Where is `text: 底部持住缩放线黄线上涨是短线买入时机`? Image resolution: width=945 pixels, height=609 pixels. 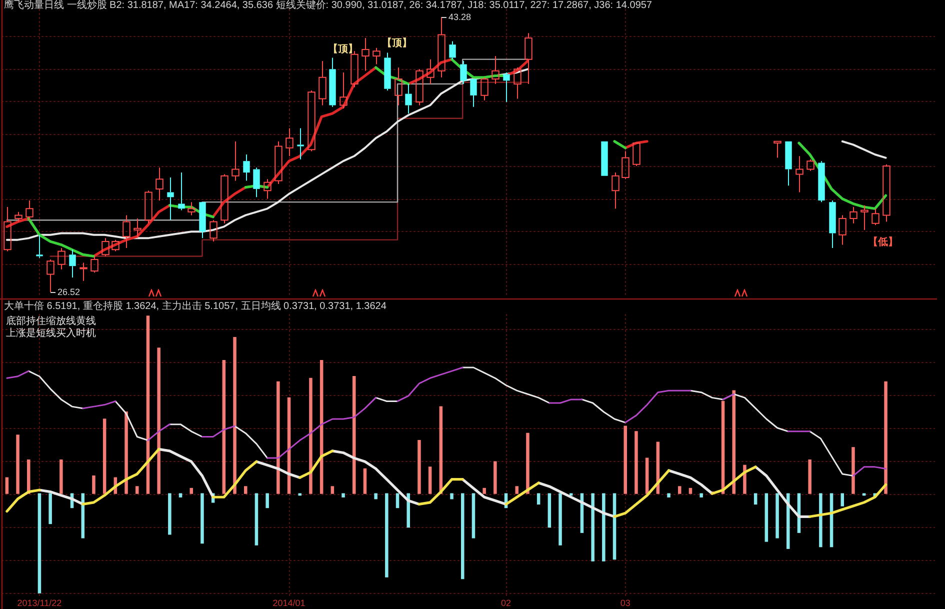
text: 底部持住缩放线黄线上涨是短线买入时机 is located at coordinates (51, 328).